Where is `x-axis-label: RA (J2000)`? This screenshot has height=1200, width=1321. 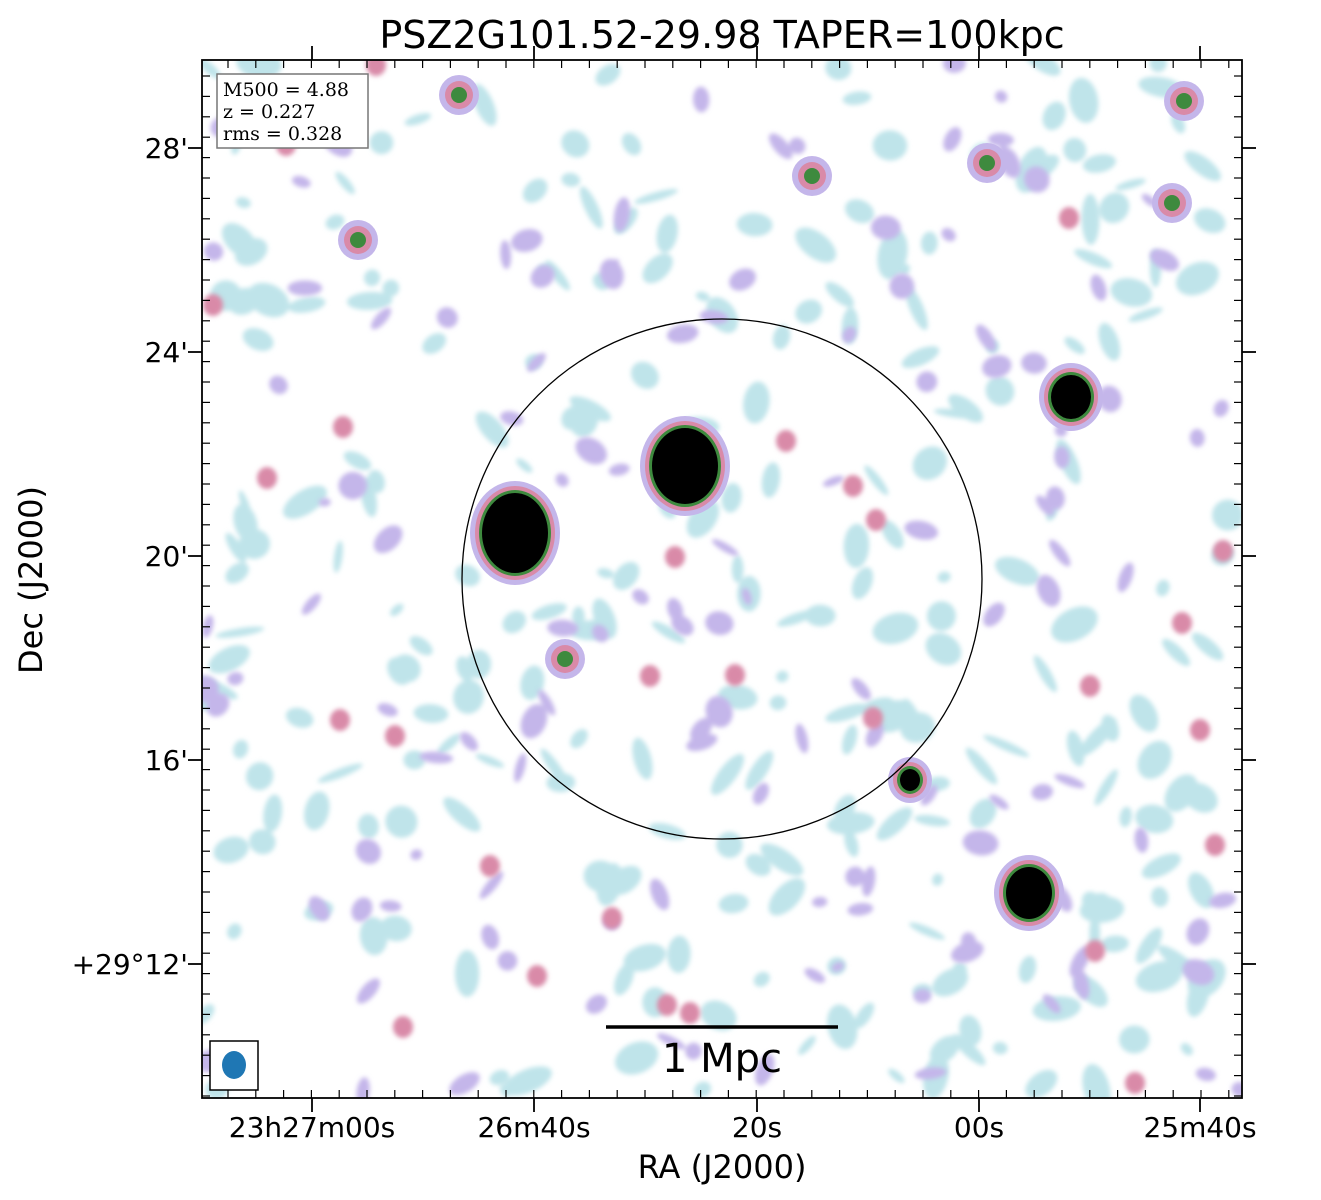
x-axis-label: RA (J2000) is located at coordinates (722, 1167).